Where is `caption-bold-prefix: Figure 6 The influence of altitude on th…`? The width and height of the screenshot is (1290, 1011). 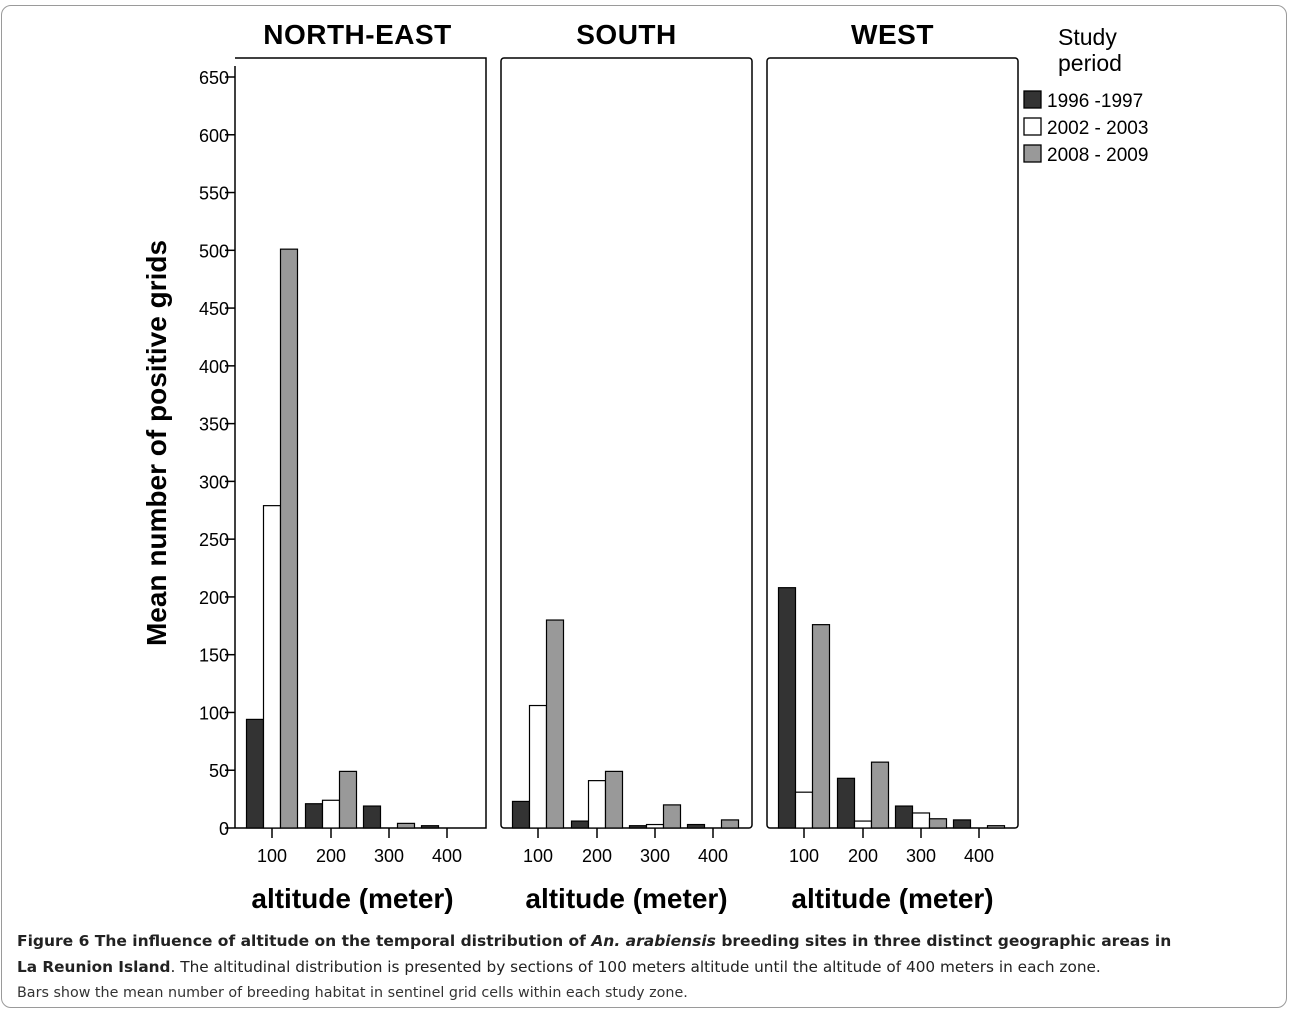
caption-bold-prefix: Figure 6 The influence of altitude on th… is located at coordinates (304, 941).